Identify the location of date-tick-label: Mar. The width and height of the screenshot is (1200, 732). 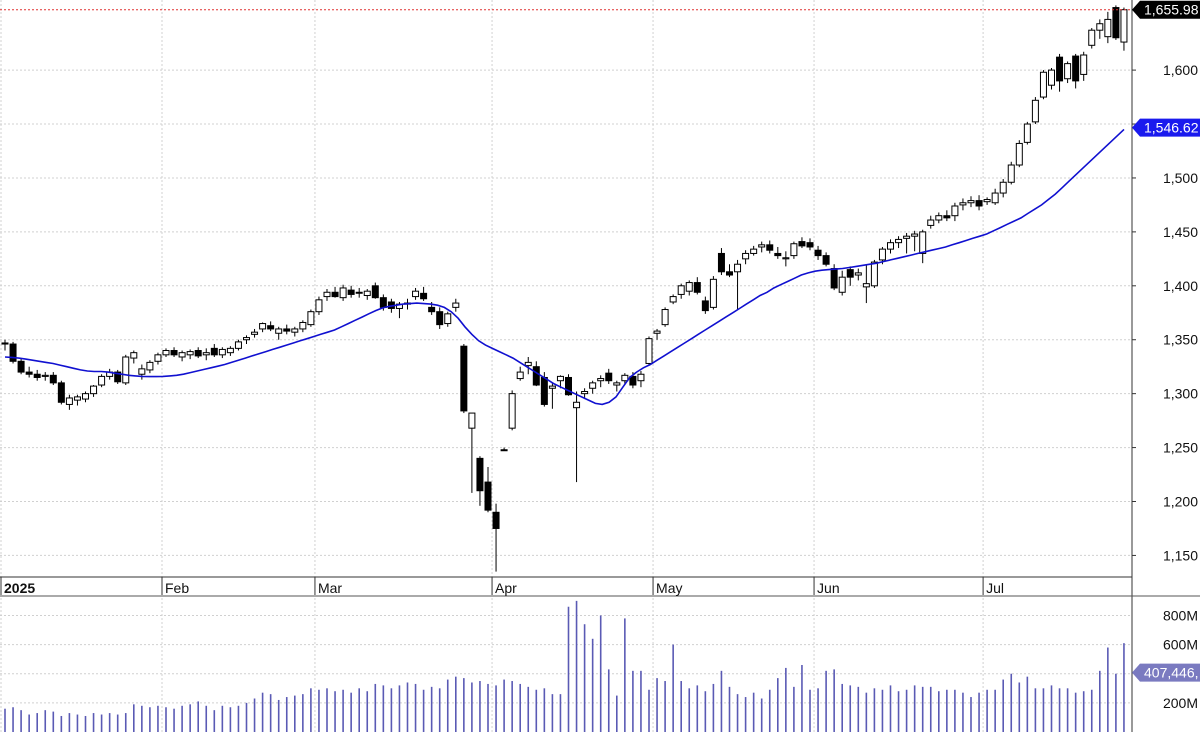
(330, 588).